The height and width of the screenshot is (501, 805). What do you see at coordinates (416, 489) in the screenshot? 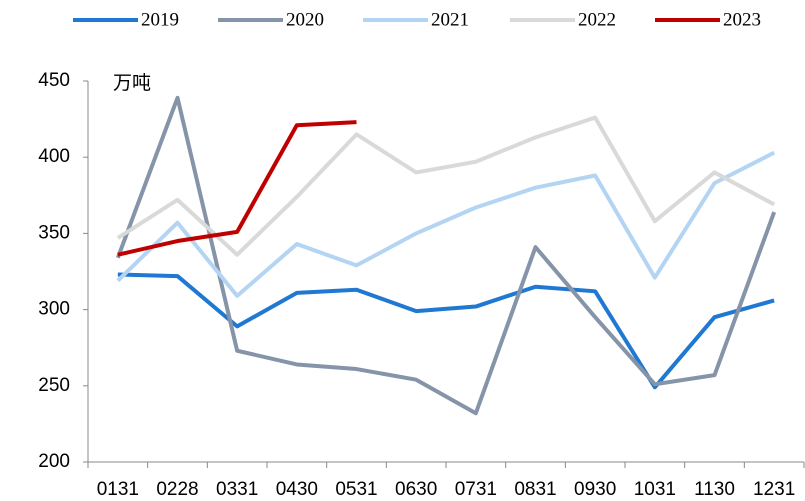
I see `x-tick-label: 0630` at bounding box center [416, 489].